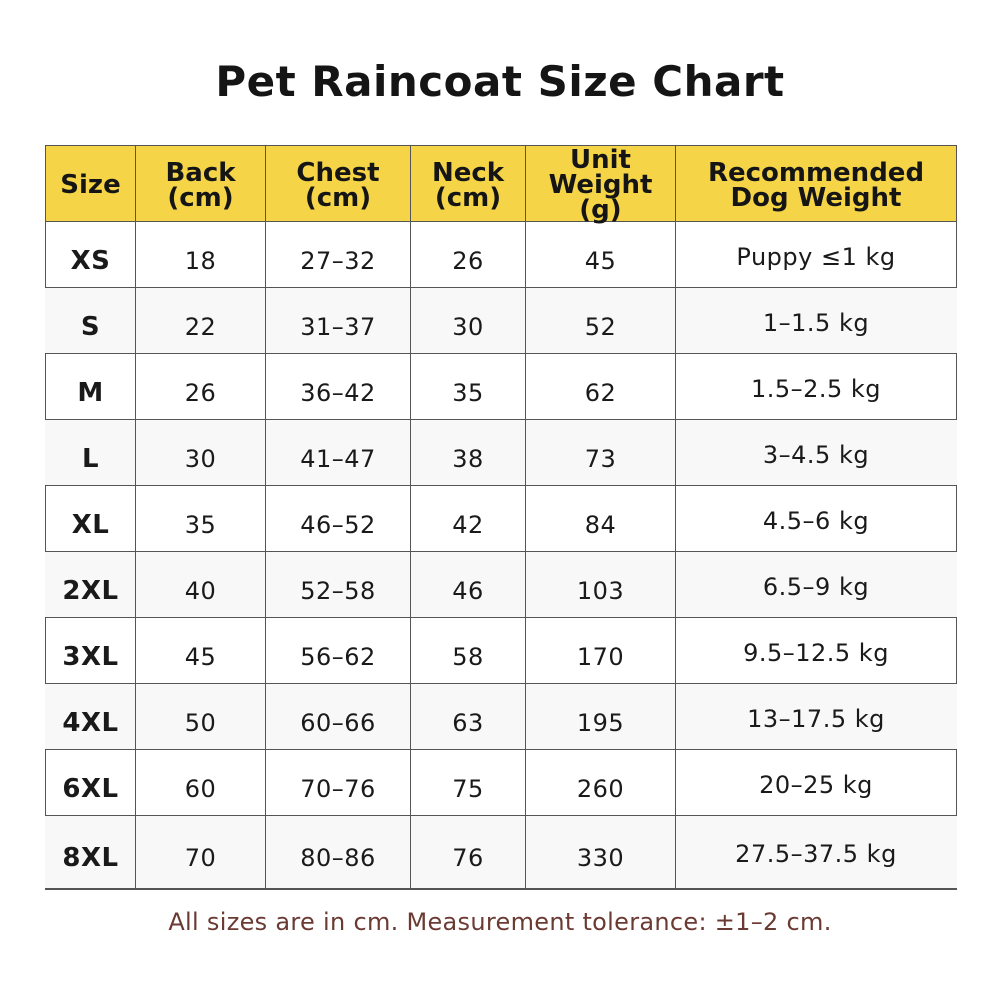 This screenshot has width=1000, height=1000. Describe the element at coordinates (90, 722) in the screenshot. I see `cell-value: 4XL` at that location.